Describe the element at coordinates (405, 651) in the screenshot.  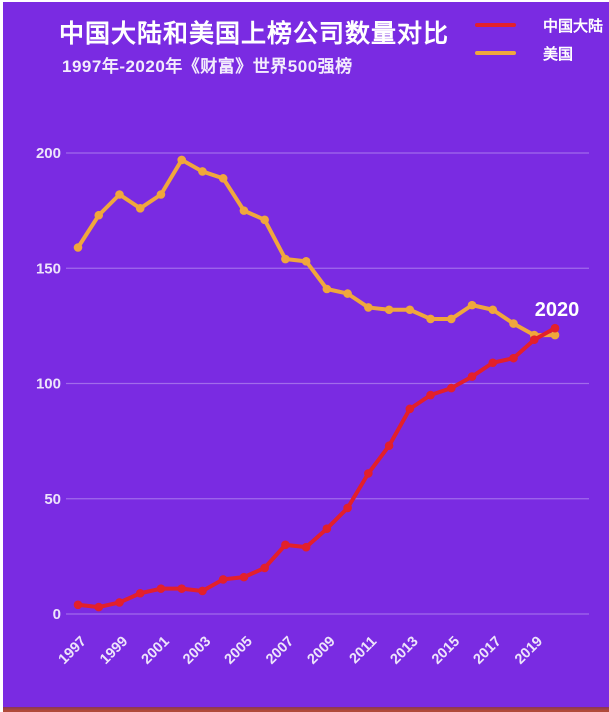
I see `x-axis-tick-label: 2013` at that location.